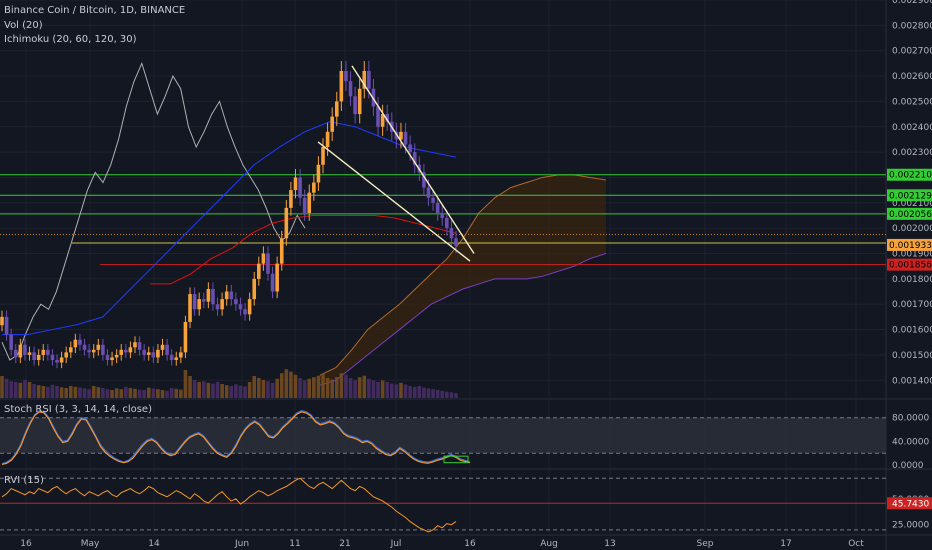  What do you see at coordinates (912, 3) in the screenshot?
I see `price-tick-label: 0.0029000` at bounding box center [912, 3].